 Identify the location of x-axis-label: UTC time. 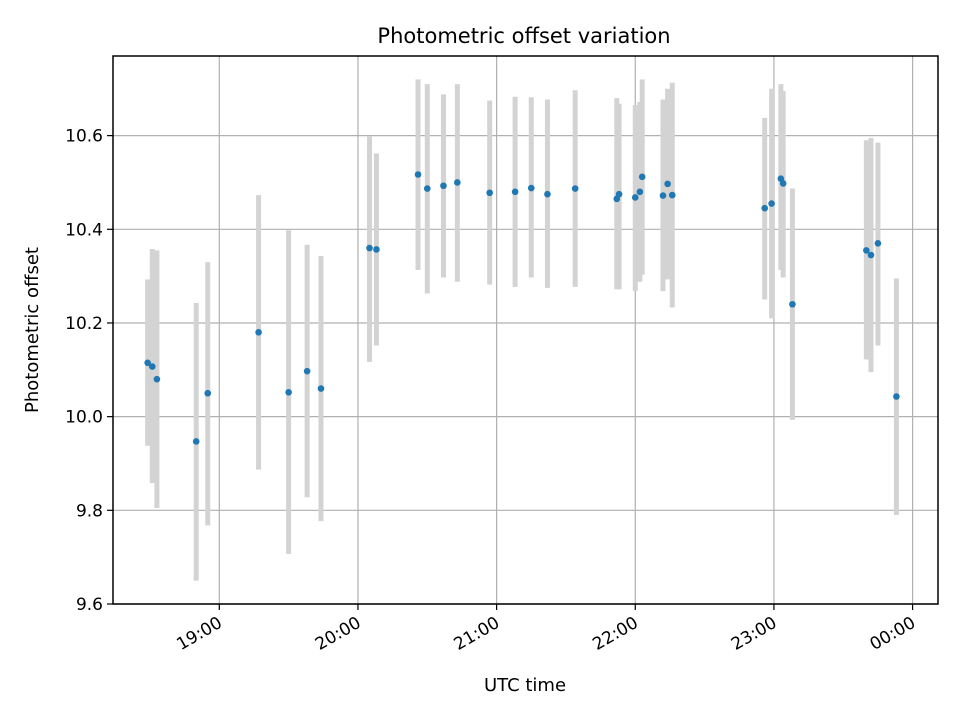
(525, 685).